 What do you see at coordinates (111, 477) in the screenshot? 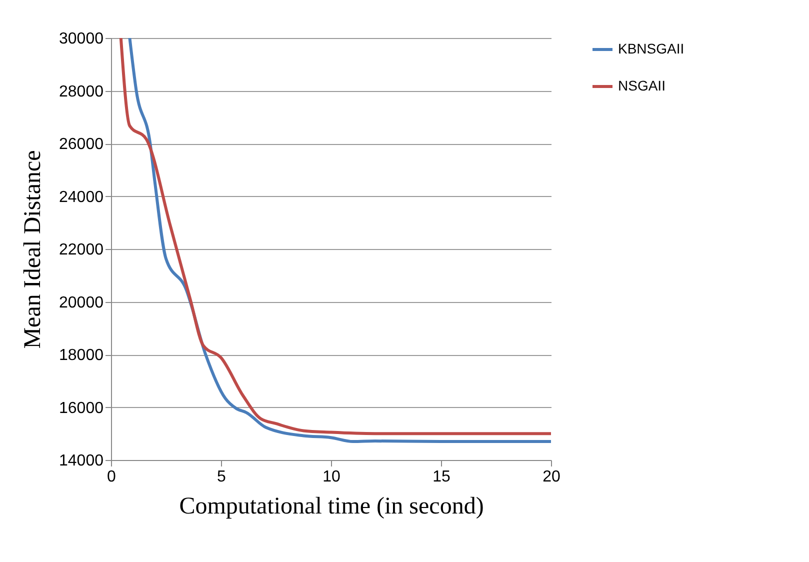
I see `x-tick-label: 0` at bounding box center [111, 477].